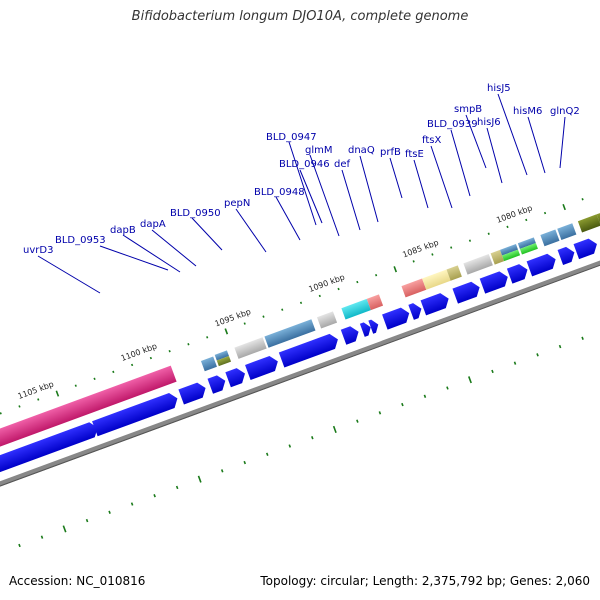 The height and width of the screenshot is (600, 600). I want to click on gene-label-uvrD3: uvrD3, so click(38, 250).